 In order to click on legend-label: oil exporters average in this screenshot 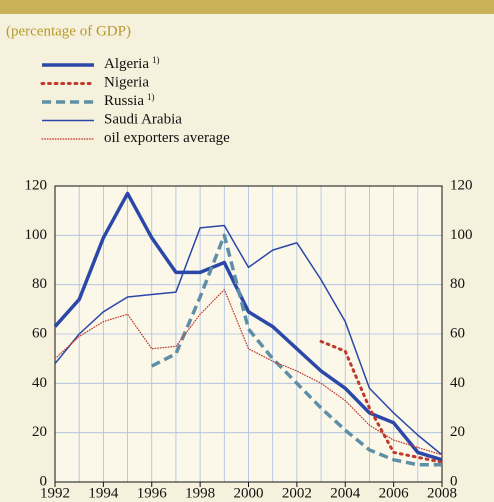, I will do `click(167, 138)`.